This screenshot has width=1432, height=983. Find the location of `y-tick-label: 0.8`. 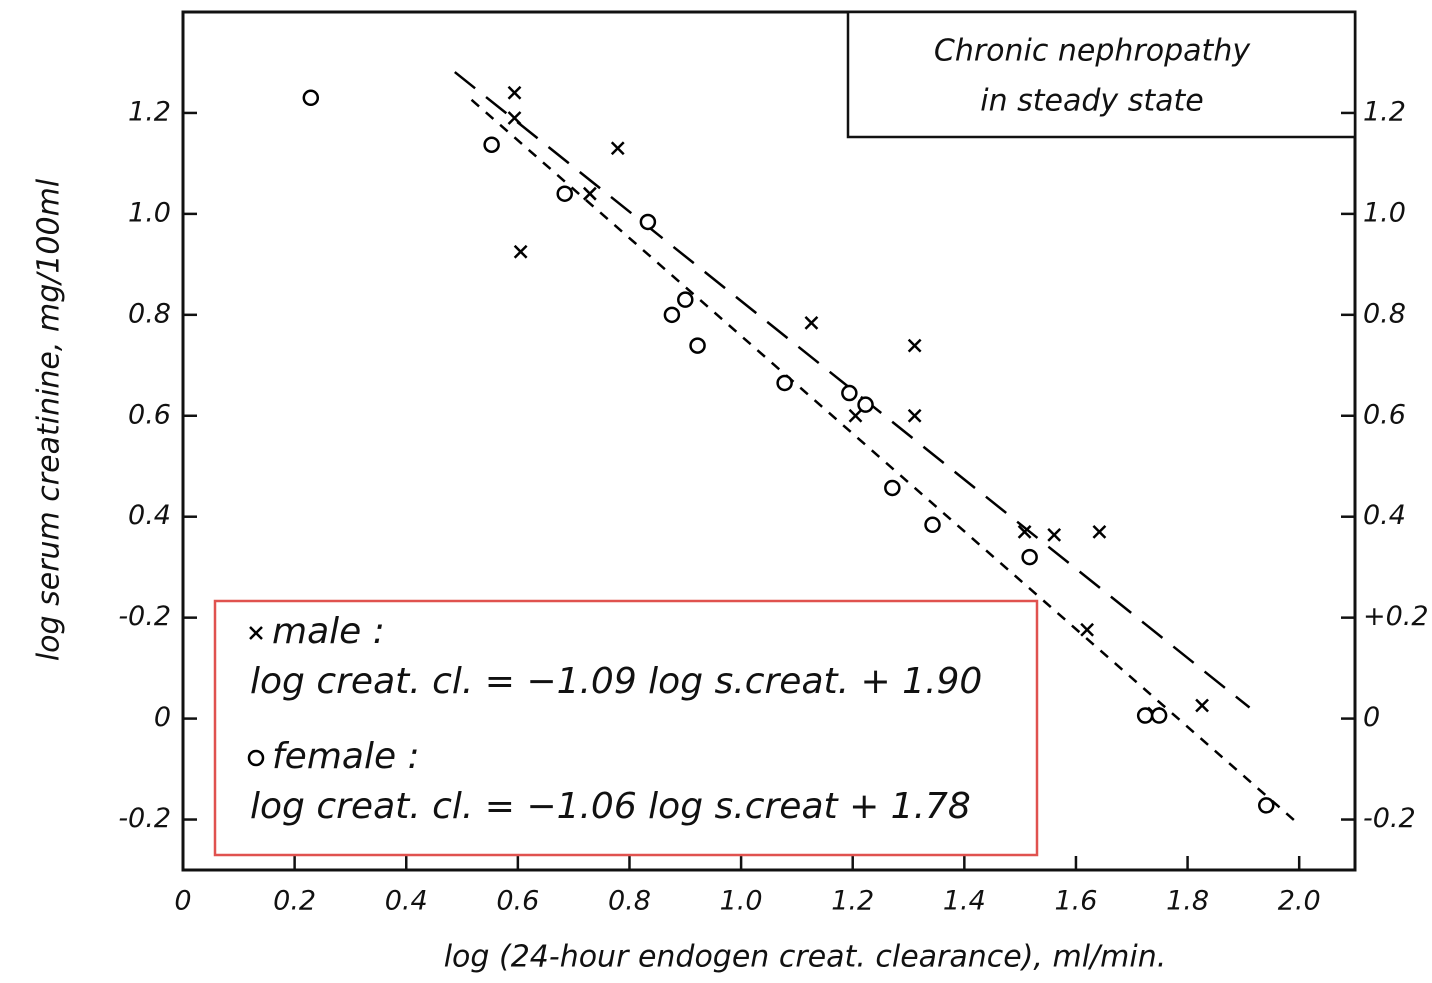

y-tick-label: 0.8 is located at coordinates (149, 313).